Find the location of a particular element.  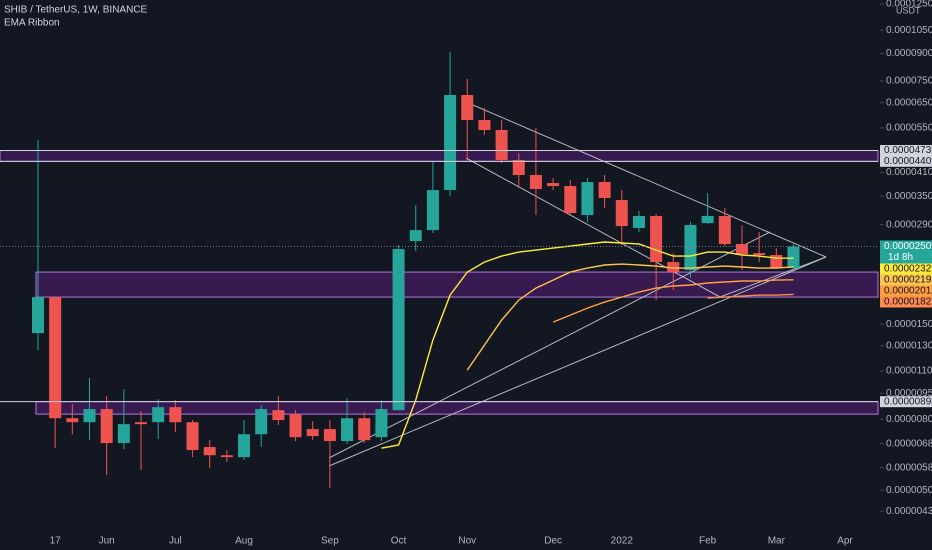

ema-label: 0.00002193 is located at coordinates (908, 280).